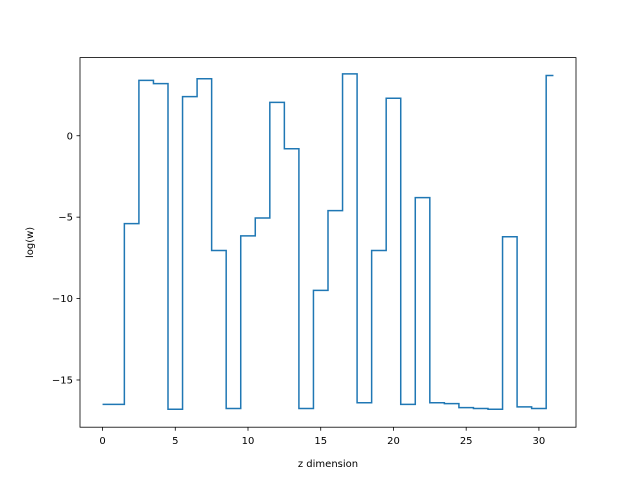 The image size is (640, 480). I want to click on y-tick-label: −10, so click(62, 299).